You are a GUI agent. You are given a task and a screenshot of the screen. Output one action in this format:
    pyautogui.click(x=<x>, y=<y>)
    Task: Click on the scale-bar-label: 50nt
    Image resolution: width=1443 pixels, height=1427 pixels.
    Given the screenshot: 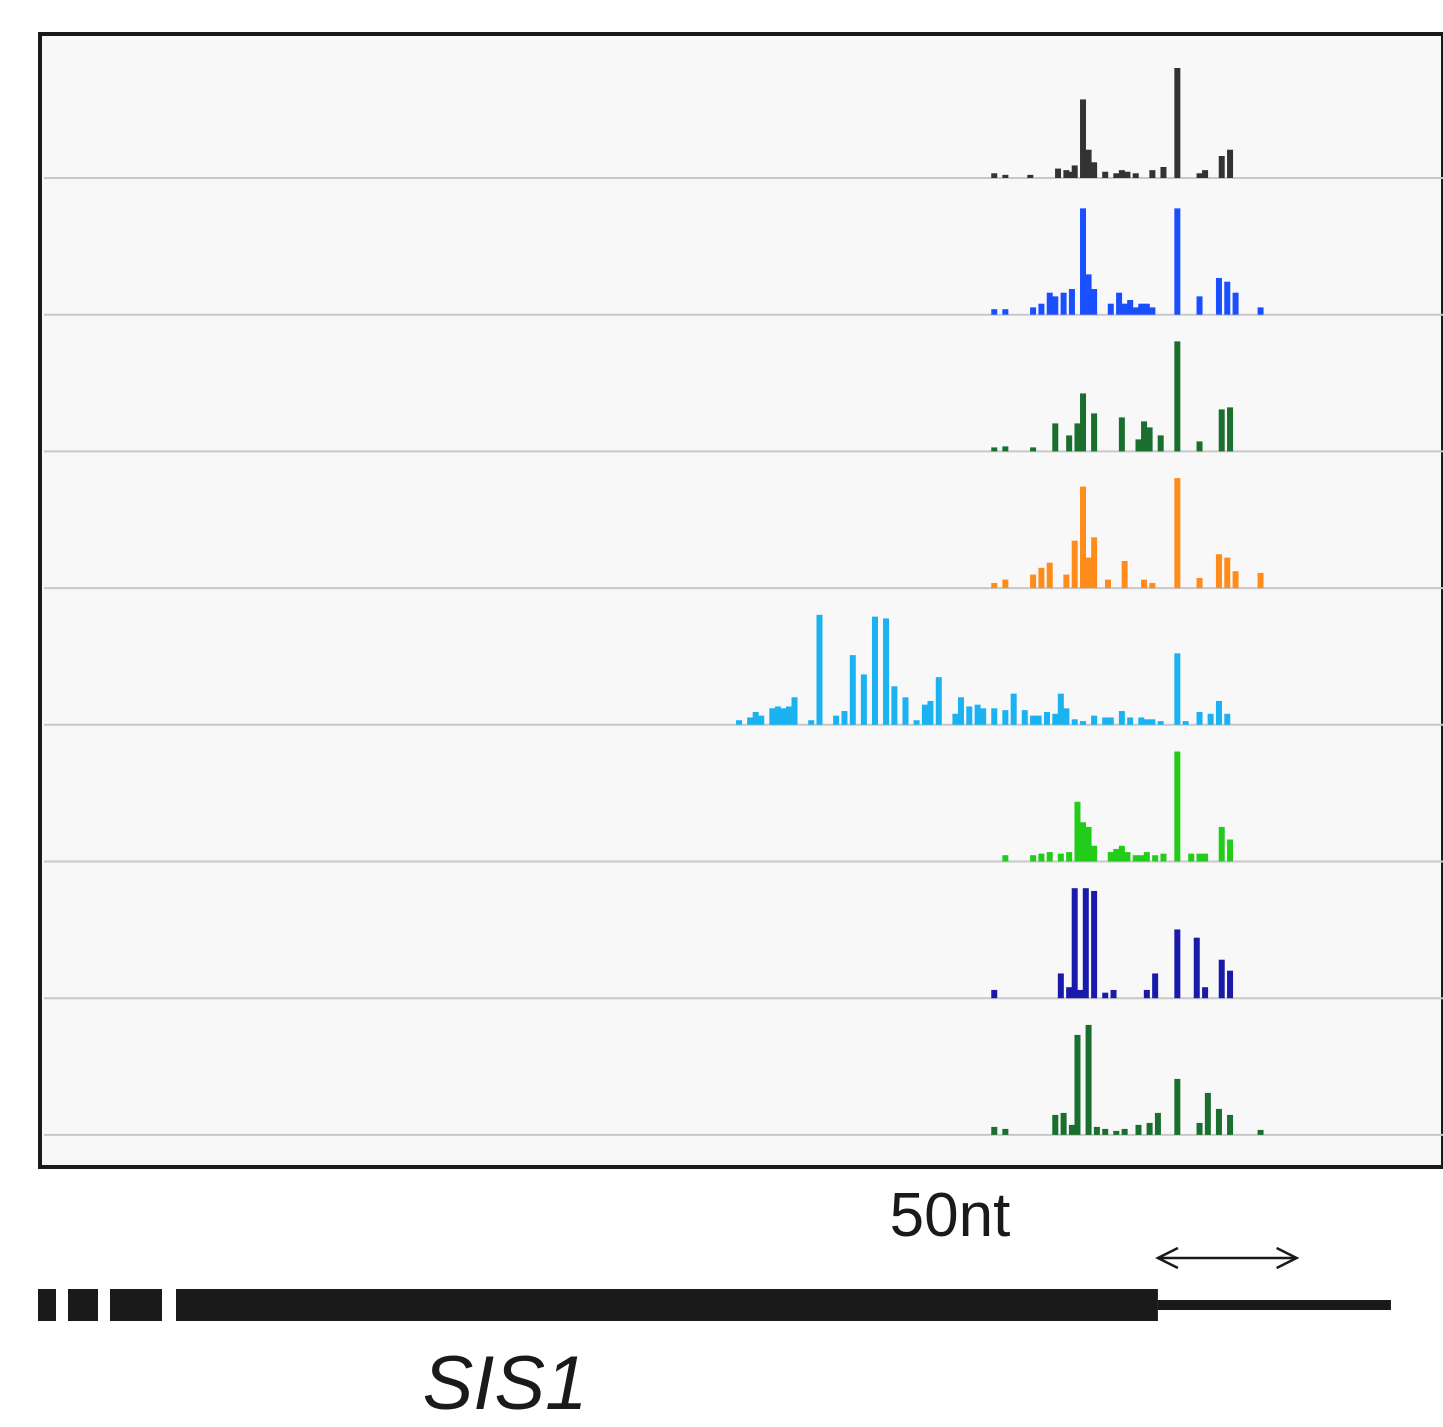 What is the action you would take?
    pyautogui.click(x=950, y=1215)
    